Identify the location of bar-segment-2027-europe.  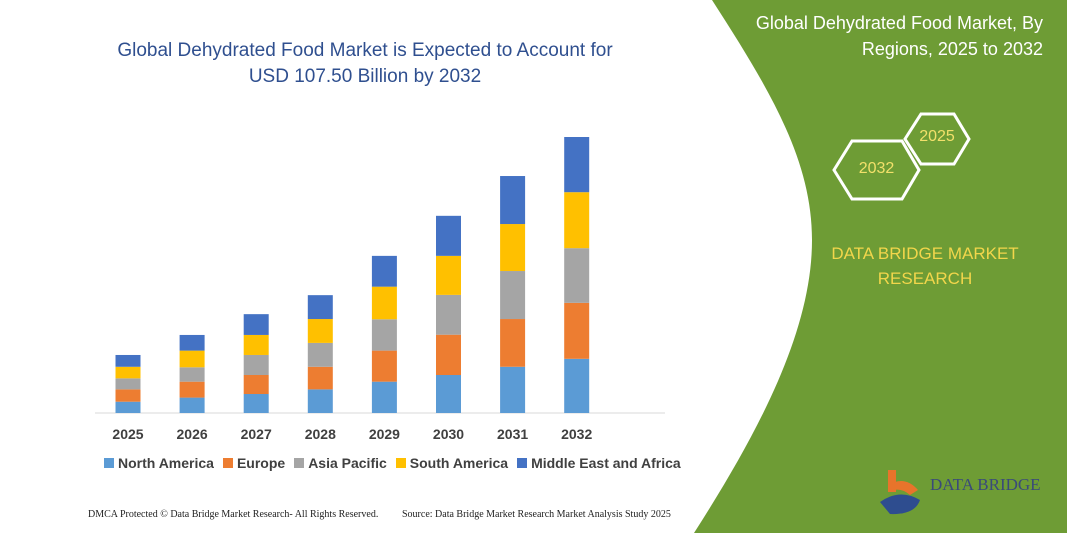
(256, 385).